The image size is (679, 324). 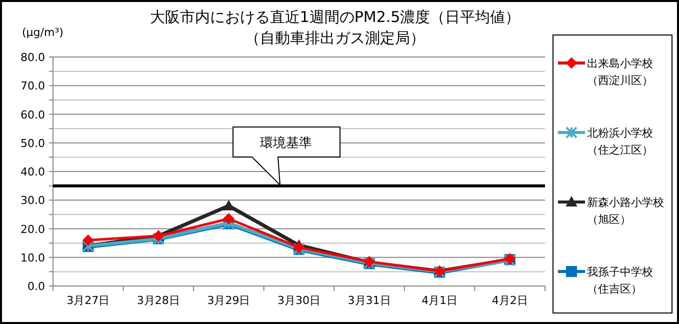 I want to click on legend-label: 我孫子中学校（住吉区）, so click(x=620, y=281).